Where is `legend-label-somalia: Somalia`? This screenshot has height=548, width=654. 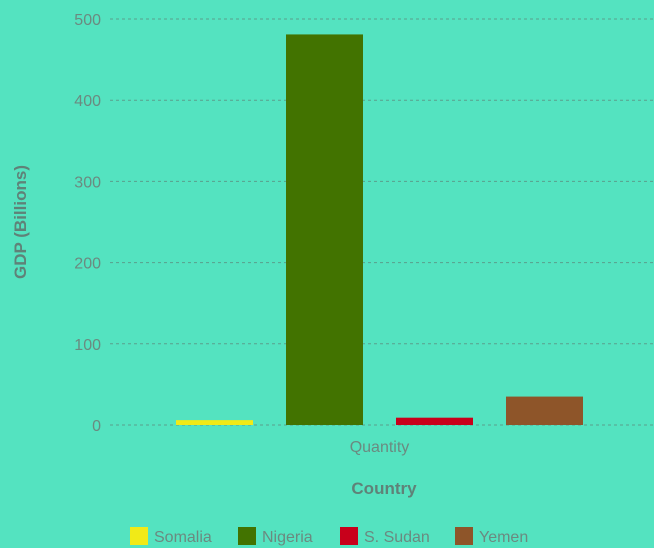
legend-label-somalia: Somalia is located at coordinates (183, 537).